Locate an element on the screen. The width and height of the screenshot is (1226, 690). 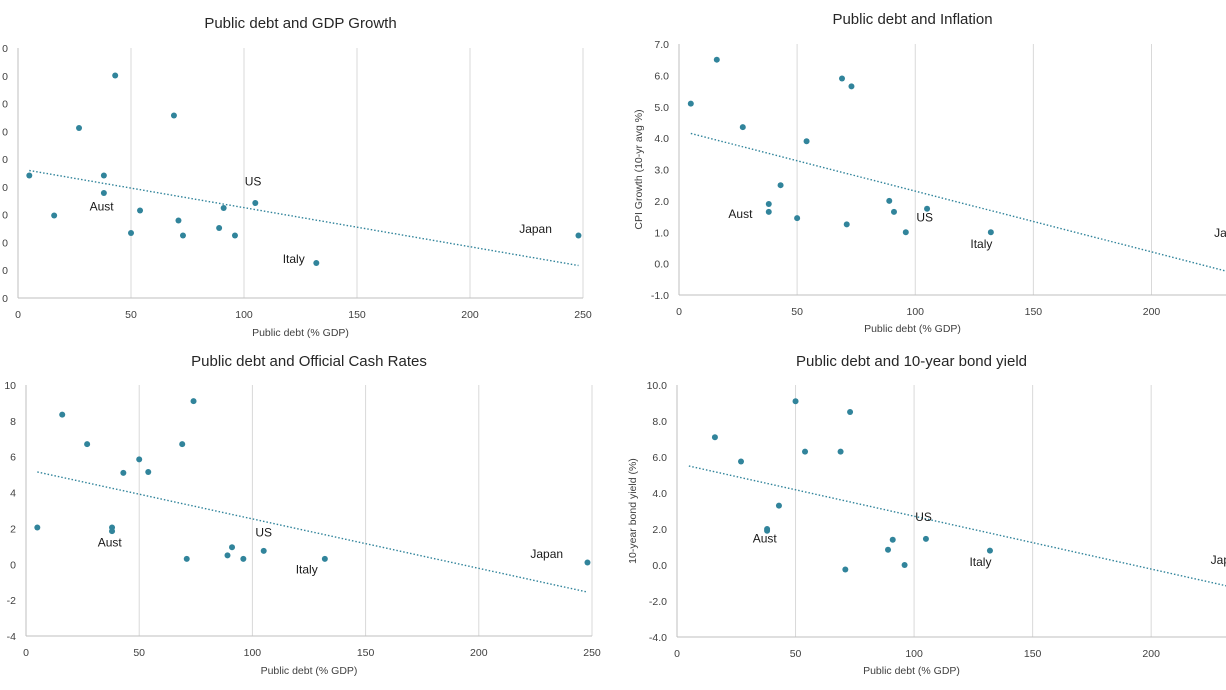
y-tick-label: 5.0 is located at coordinates (661, 108).